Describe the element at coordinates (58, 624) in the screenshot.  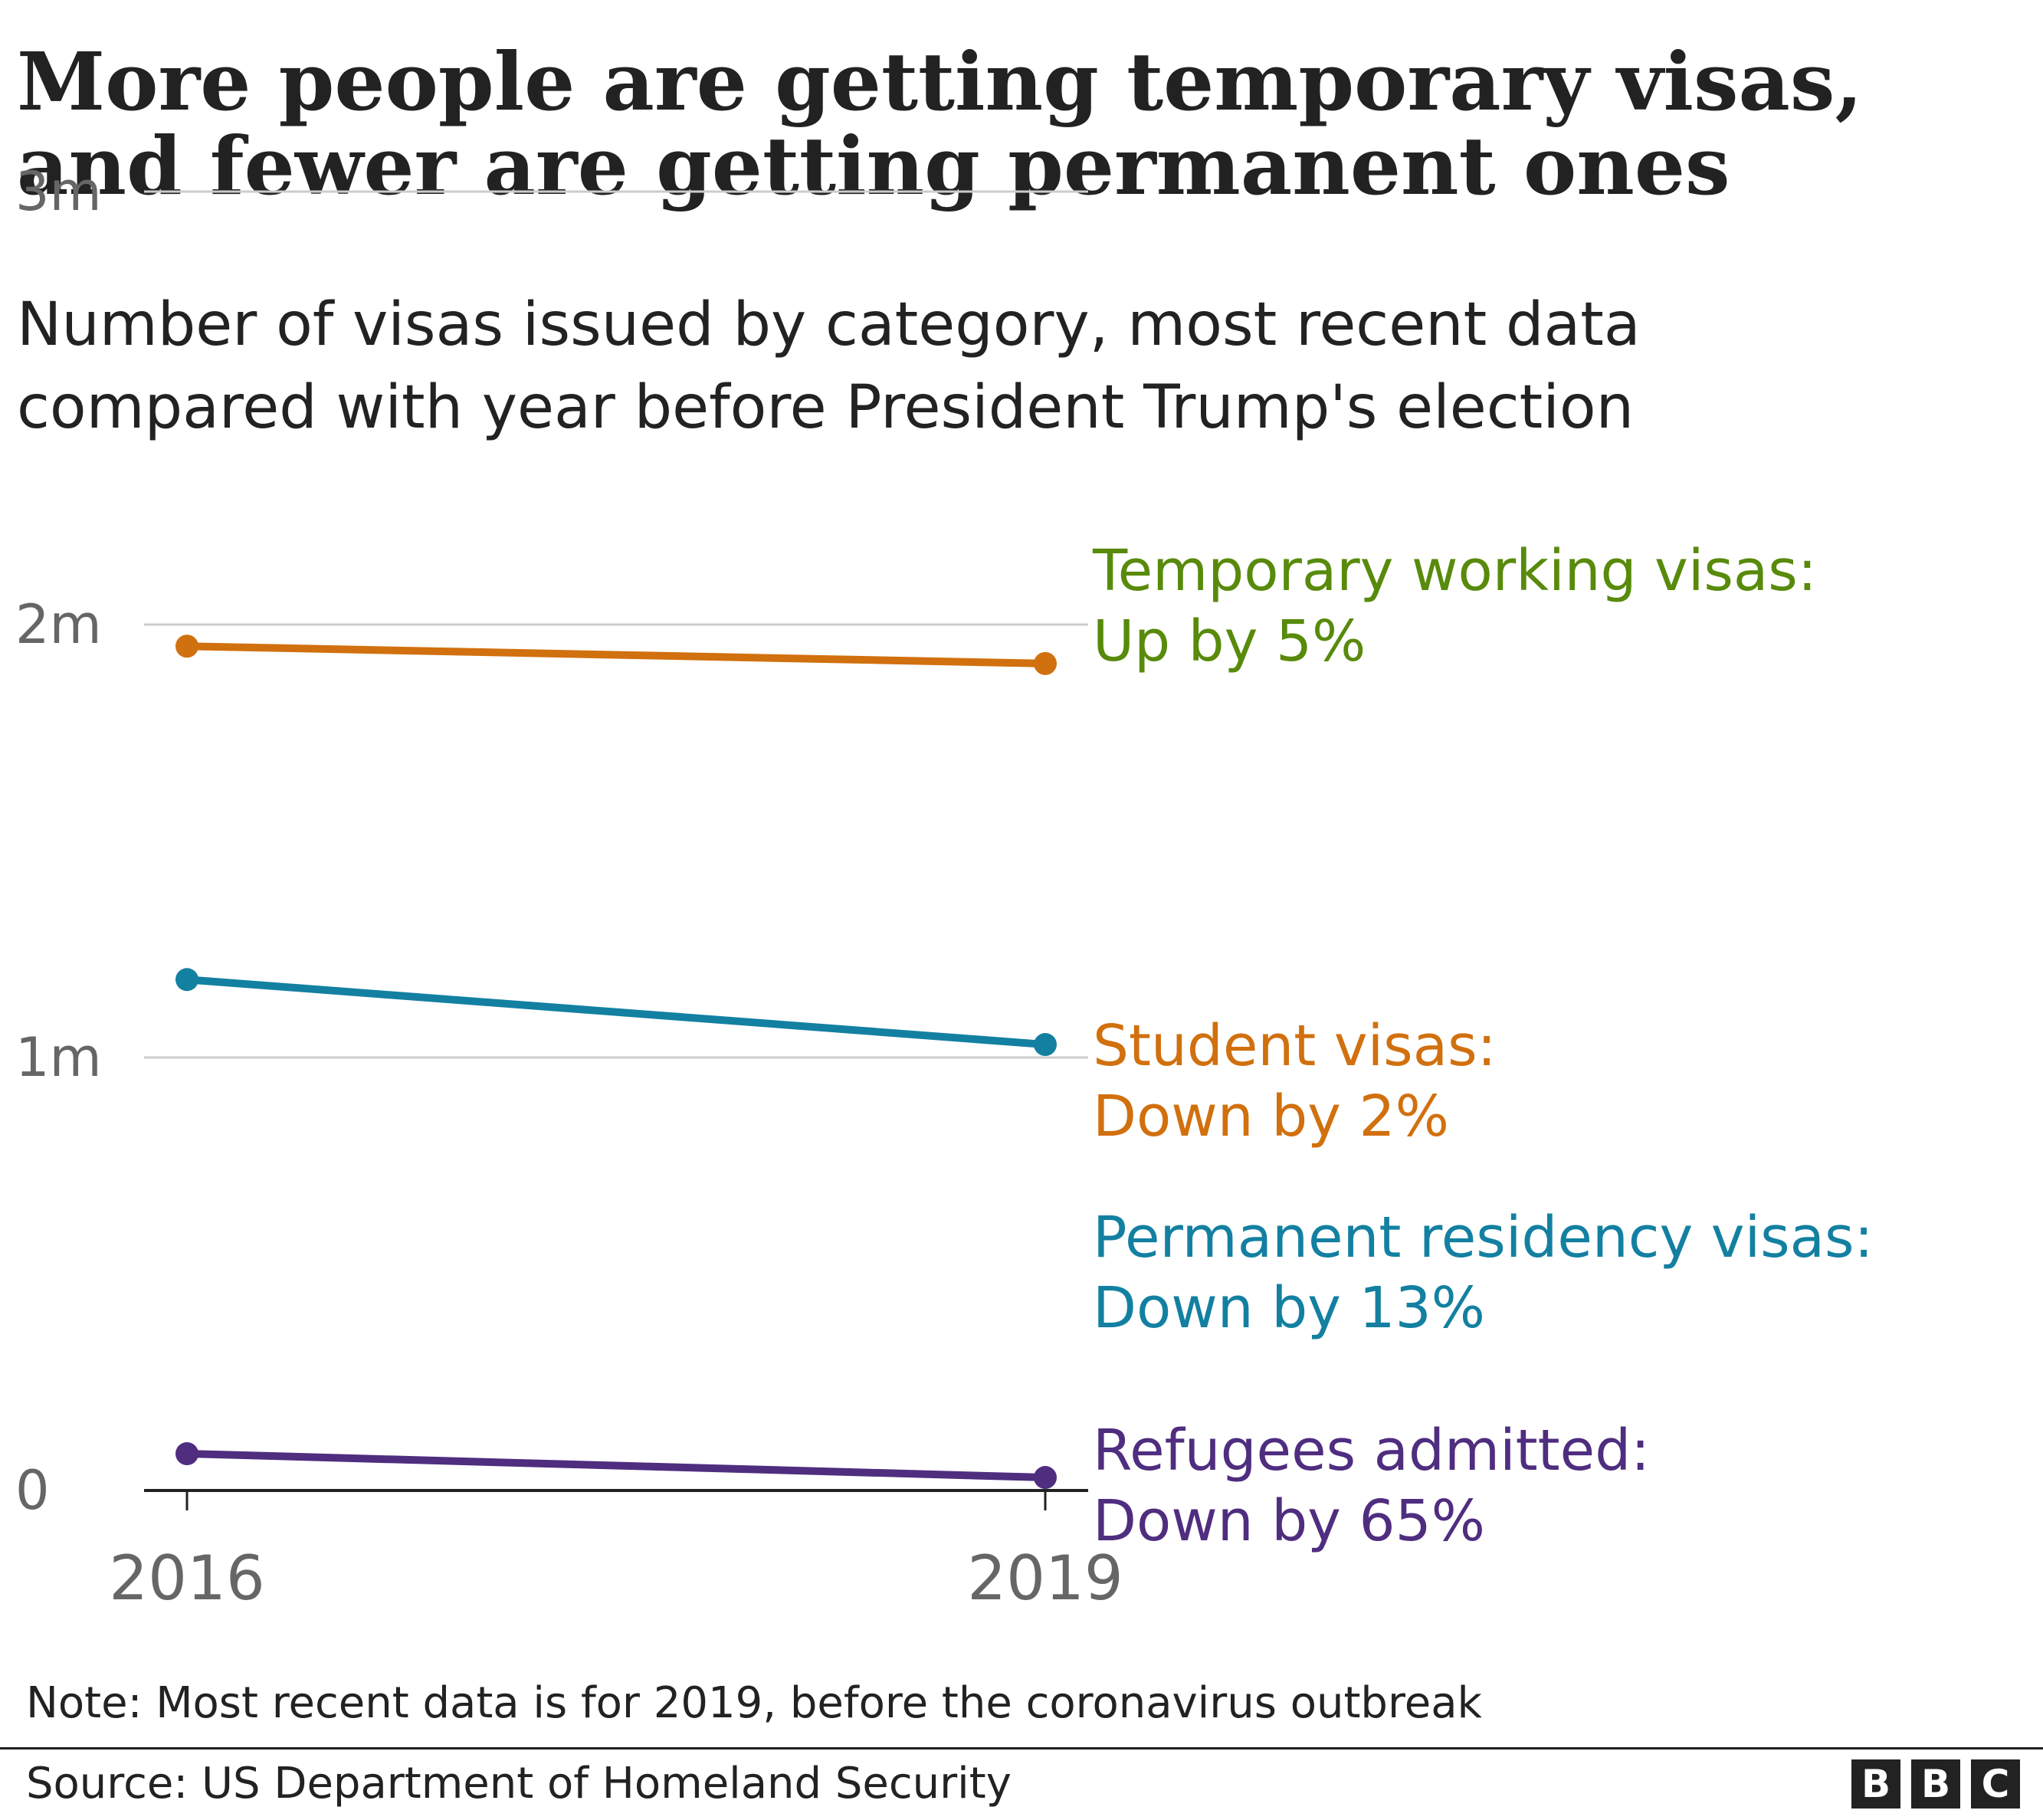
I see `y-tick-label: 2m` at that location.